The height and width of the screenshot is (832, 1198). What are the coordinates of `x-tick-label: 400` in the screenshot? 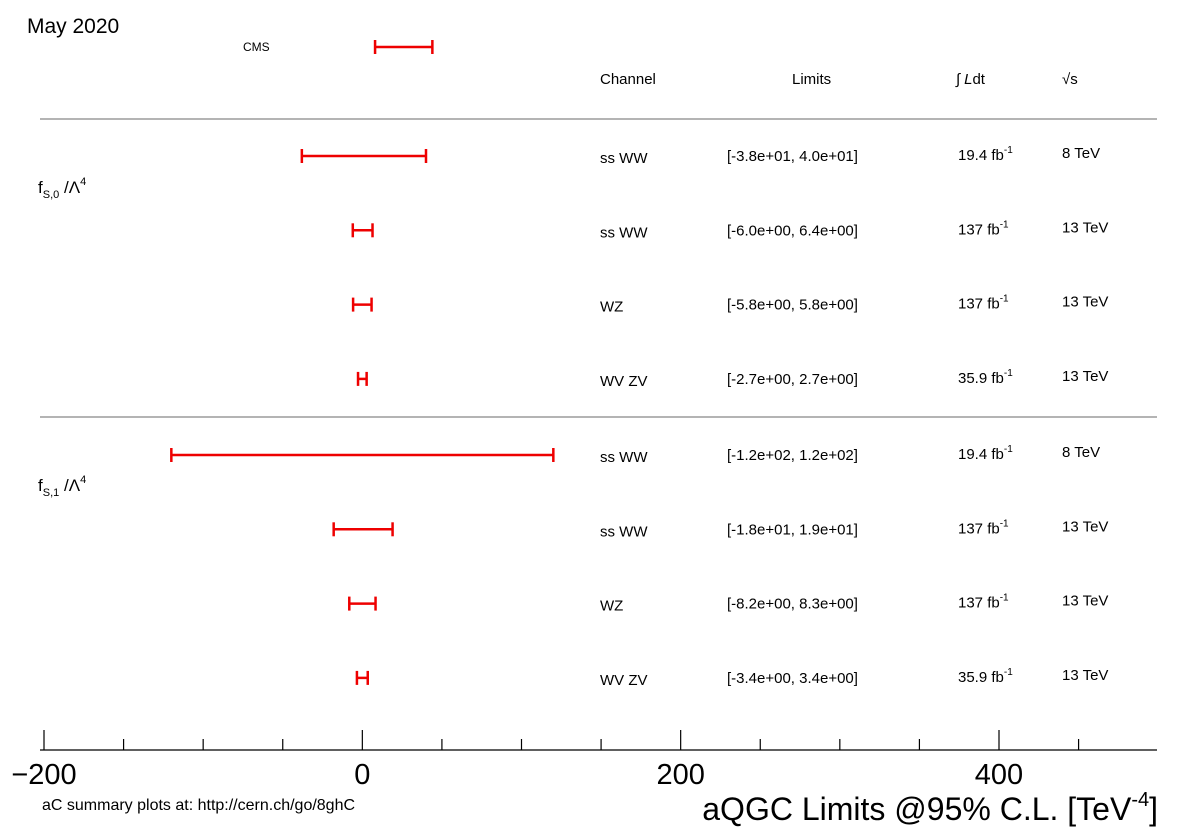 It's located at (999, 775).